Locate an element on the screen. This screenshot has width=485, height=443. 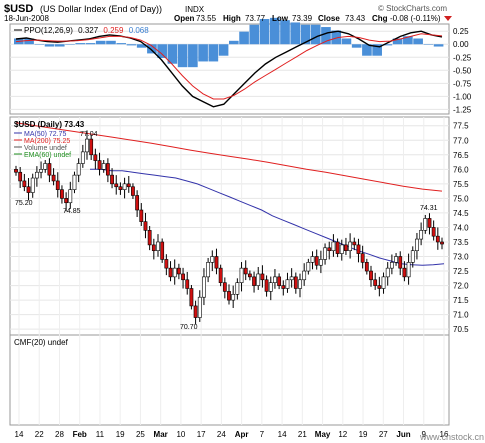
ppo-tick-label: -0.25 is located at coordinates (462, 57).